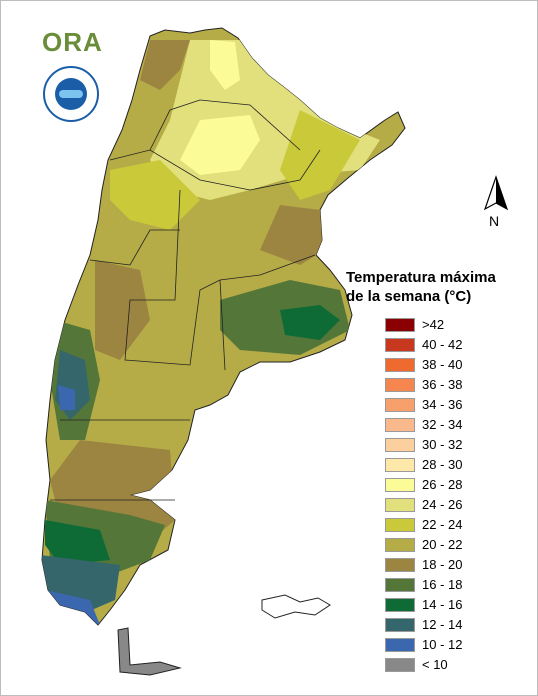 This screenshot has width=538, height=696. I want to click on legend-item: 18 - 20, so click(436, 566).